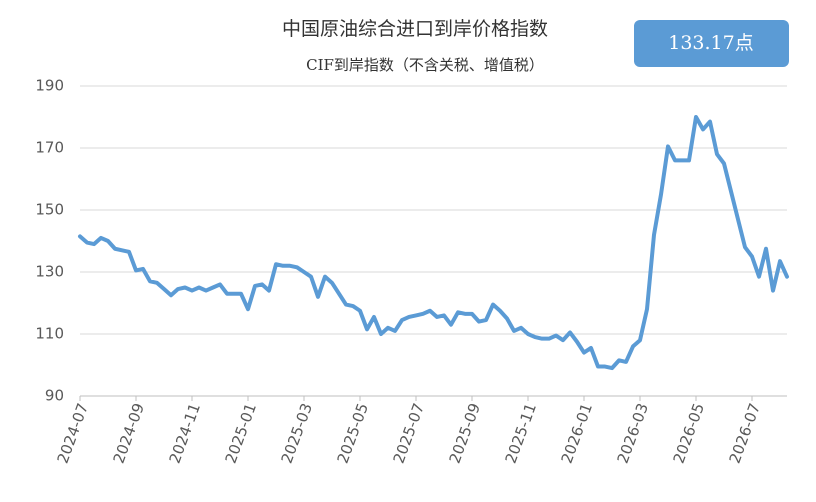 Image resolution: width=816 pixels, height=502 pixels. Describe the element at coordinates (633, 433) in the screenshot. I see `x-tick-label: 2026-03` at that location.